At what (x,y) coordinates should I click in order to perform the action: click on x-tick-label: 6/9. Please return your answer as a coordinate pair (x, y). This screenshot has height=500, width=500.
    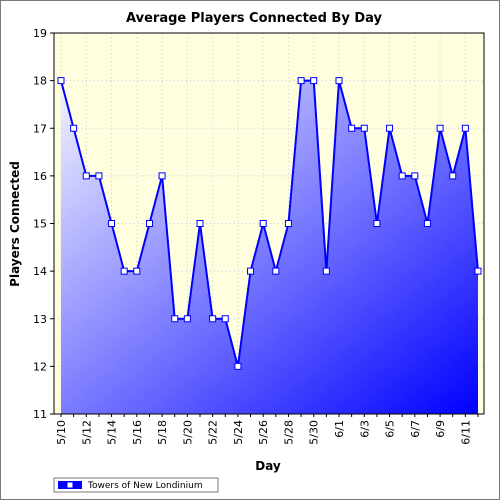
    Looking at the image, I should click on (440, 429).